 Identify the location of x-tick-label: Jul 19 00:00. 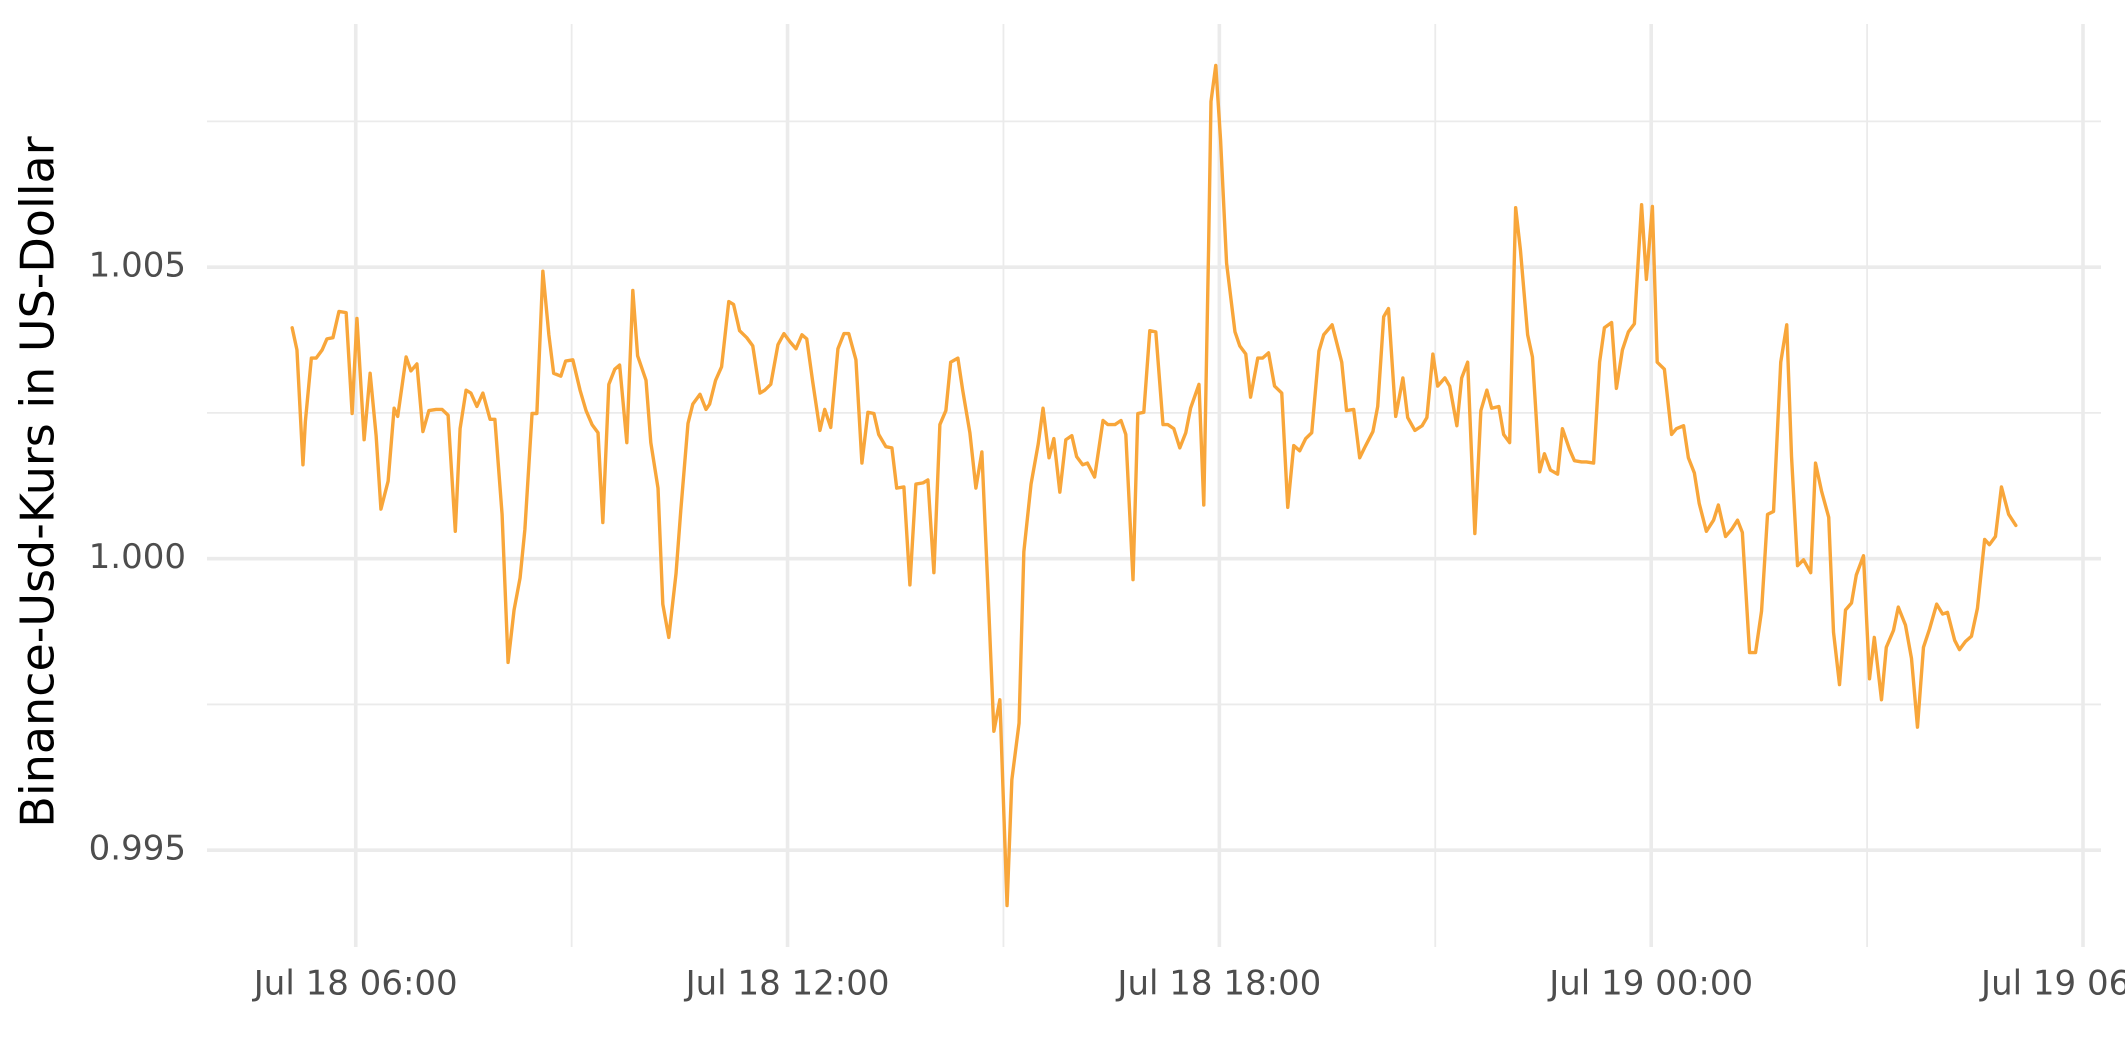
(1650, 984).